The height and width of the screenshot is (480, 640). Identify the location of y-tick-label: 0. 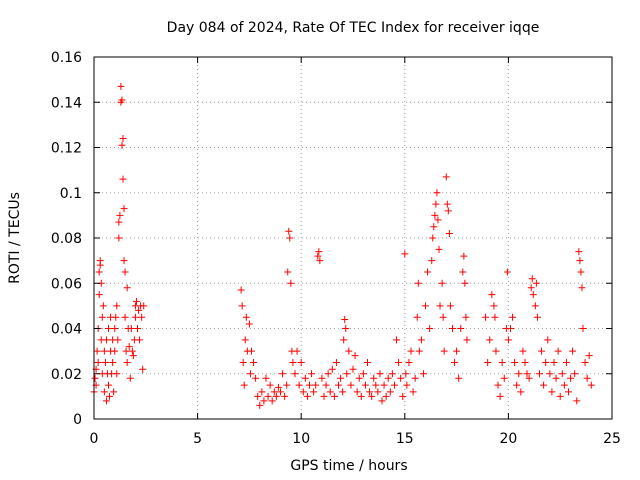
(77, 420).